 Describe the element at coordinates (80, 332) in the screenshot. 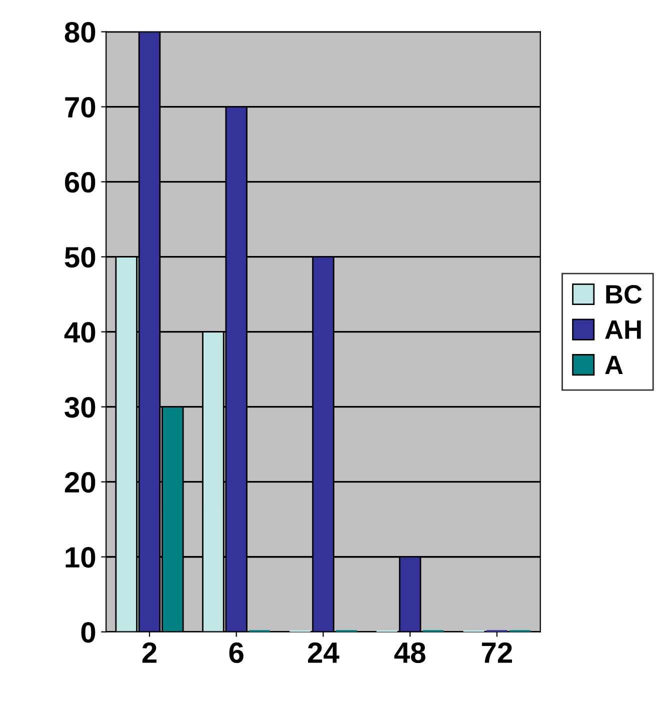

I see `y-tick-label: 40` at that location.